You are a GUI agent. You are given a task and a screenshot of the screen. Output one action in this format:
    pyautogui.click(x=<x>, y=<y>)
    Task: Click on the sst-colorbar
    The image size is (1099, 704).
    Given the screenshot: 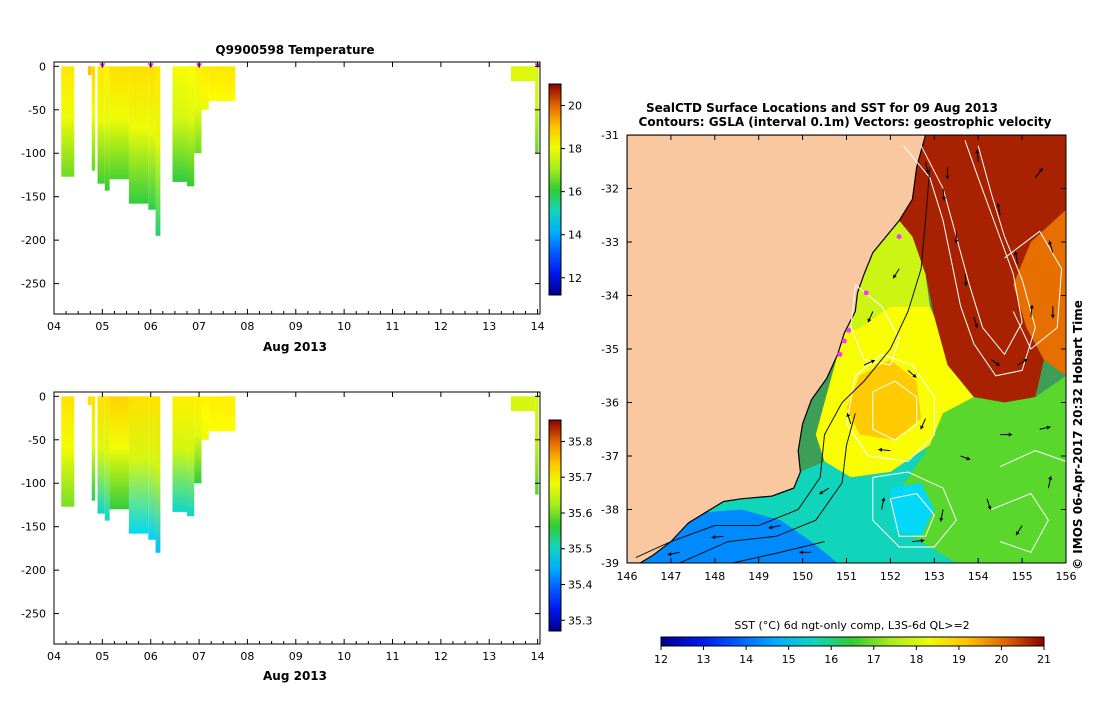 What is the action you would take?
    pyautogui.click(x=852, y=641)
    